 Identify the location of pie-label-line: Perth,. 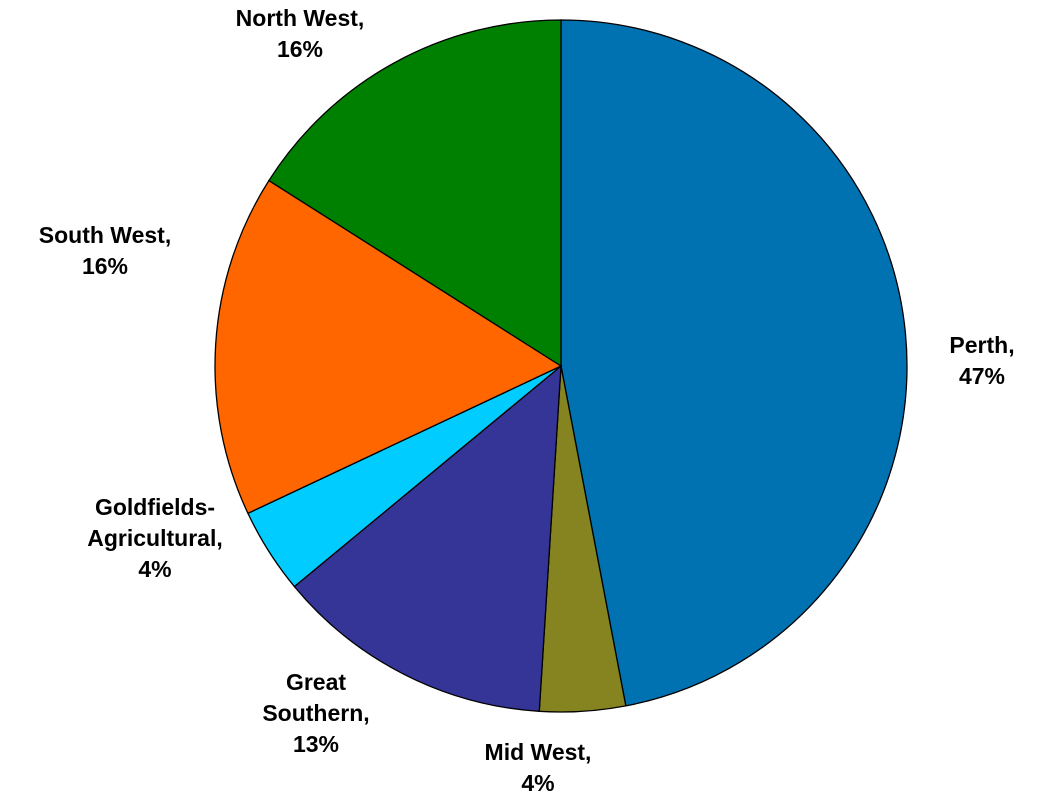
(981, 345).